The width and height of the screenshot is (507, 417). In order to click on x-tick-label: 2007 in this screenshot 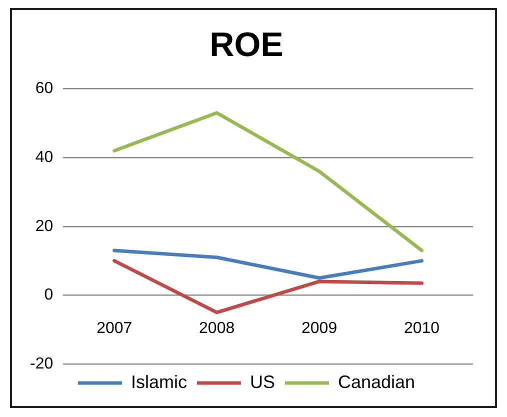, I will do `click(114, 329)`.